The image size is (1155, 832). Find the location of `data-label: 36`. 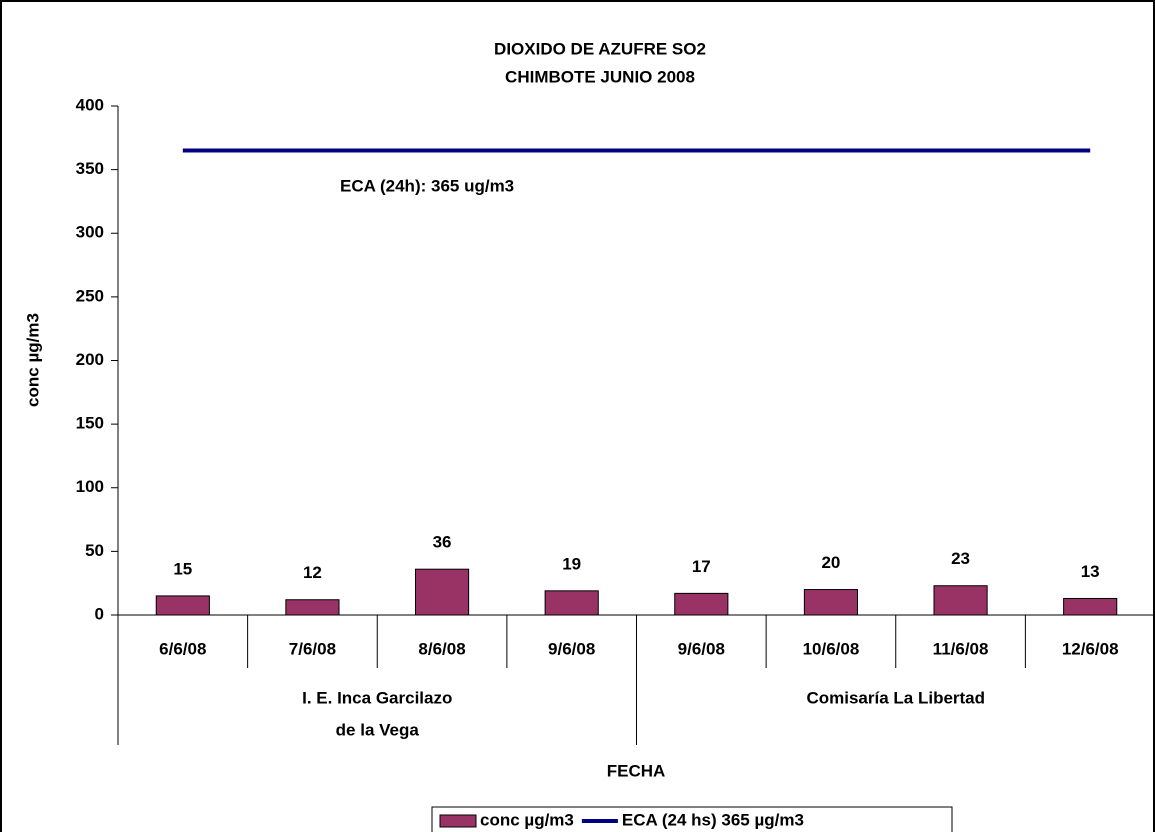

data-label: 36 is located at coordinates (442, 542).